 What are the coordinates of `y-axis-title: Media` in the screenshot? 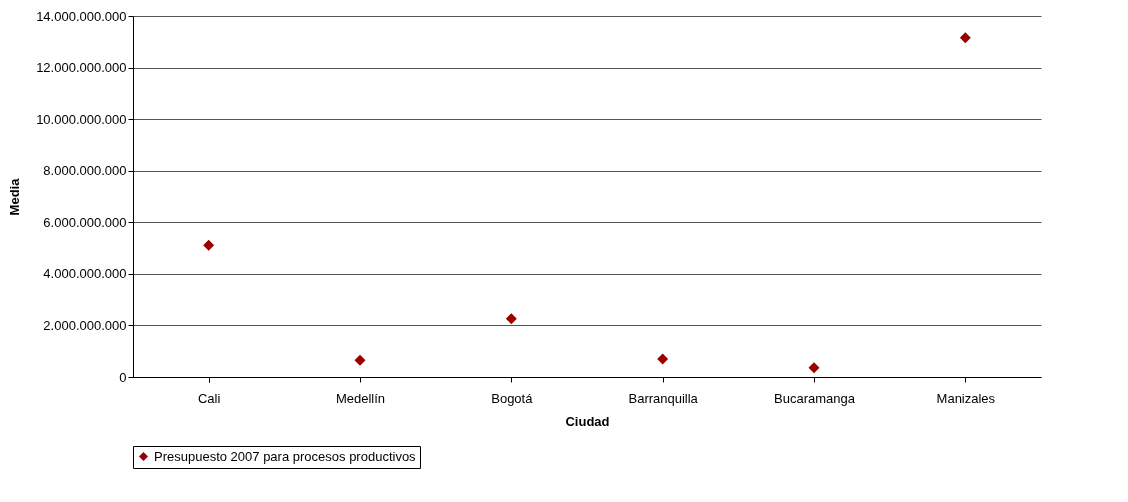 It's located at (15, 196).